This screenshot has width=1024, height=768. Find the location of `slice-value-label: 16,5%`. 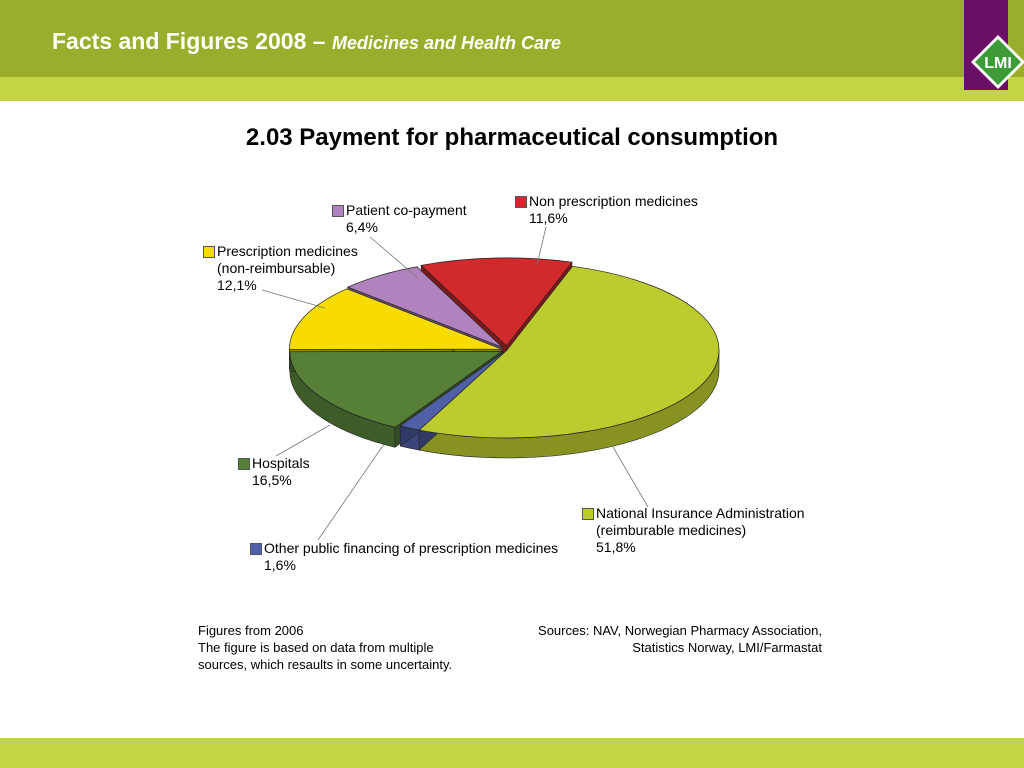

slice-value-label: 16,5% is located at coordinates (272, 480).